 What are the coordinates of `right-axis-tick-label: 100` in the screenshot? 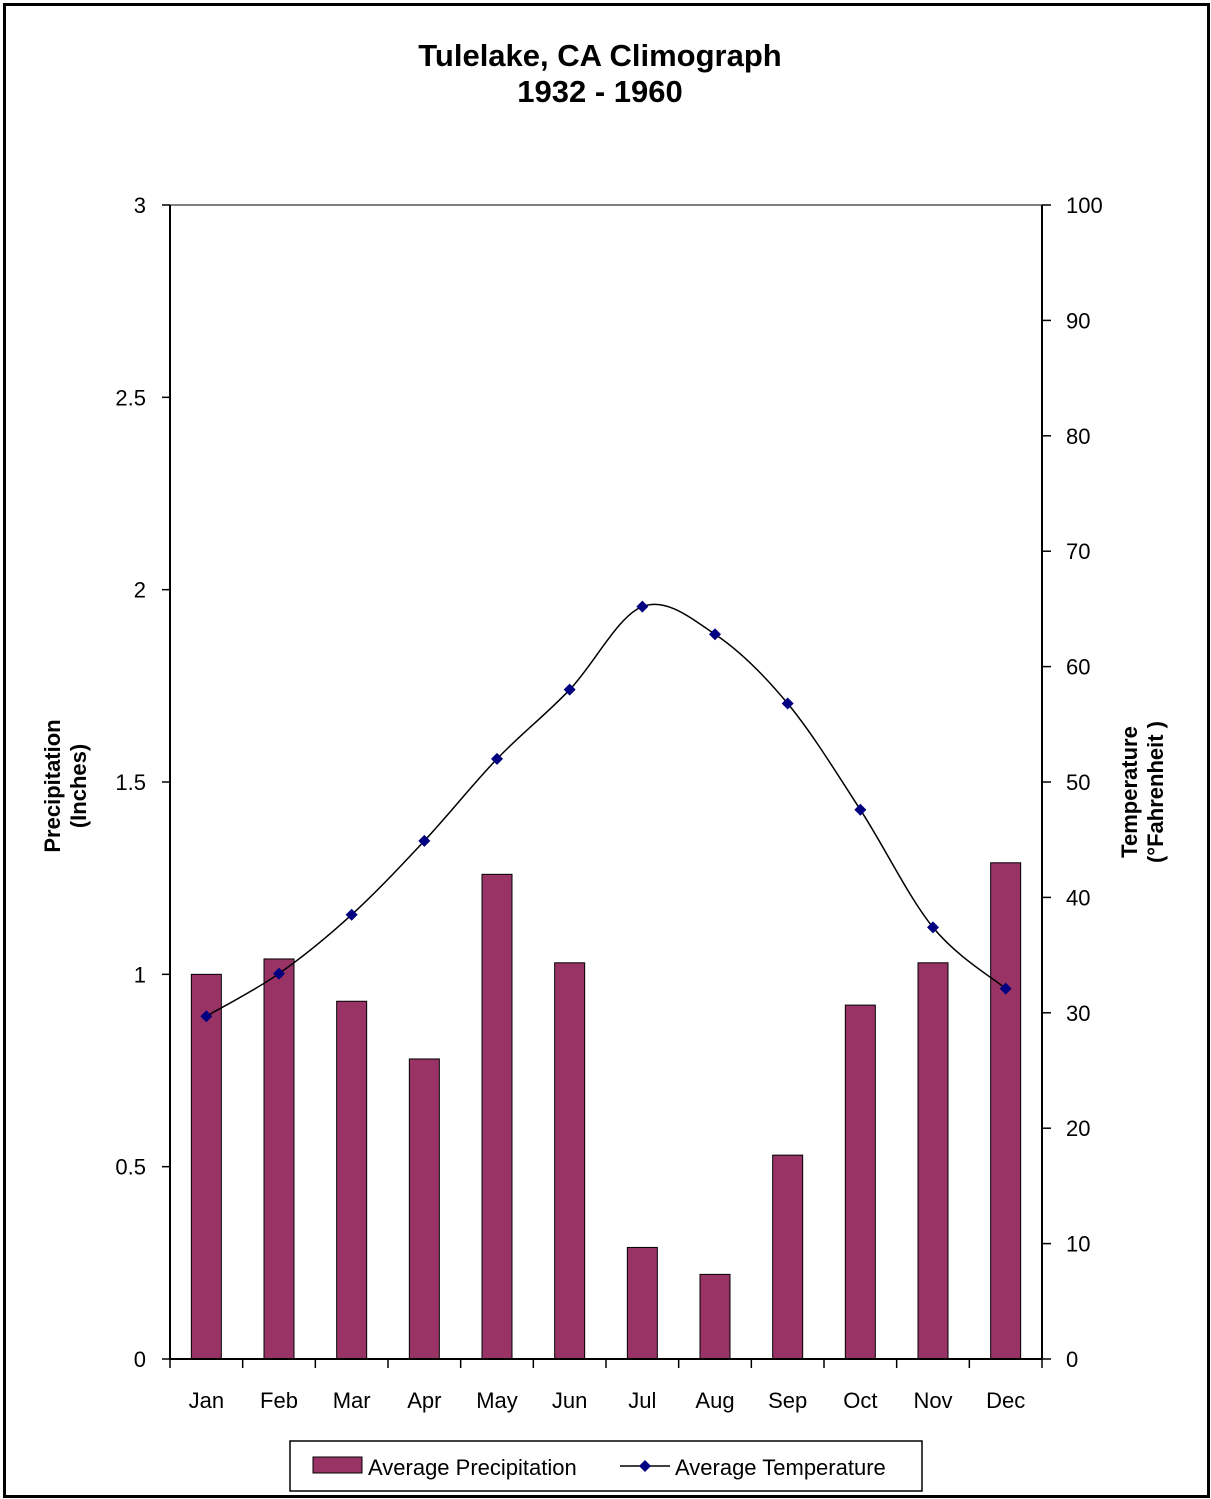 It's located at (1084, 205).